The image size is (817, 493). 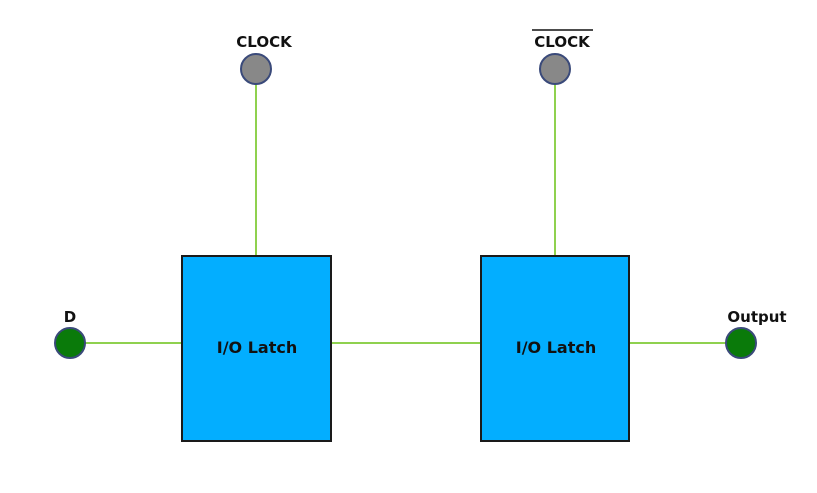 What do you see at coordinates (741, 343) in the screenshot?
I see `output-node` at bounding box center [741, 343].